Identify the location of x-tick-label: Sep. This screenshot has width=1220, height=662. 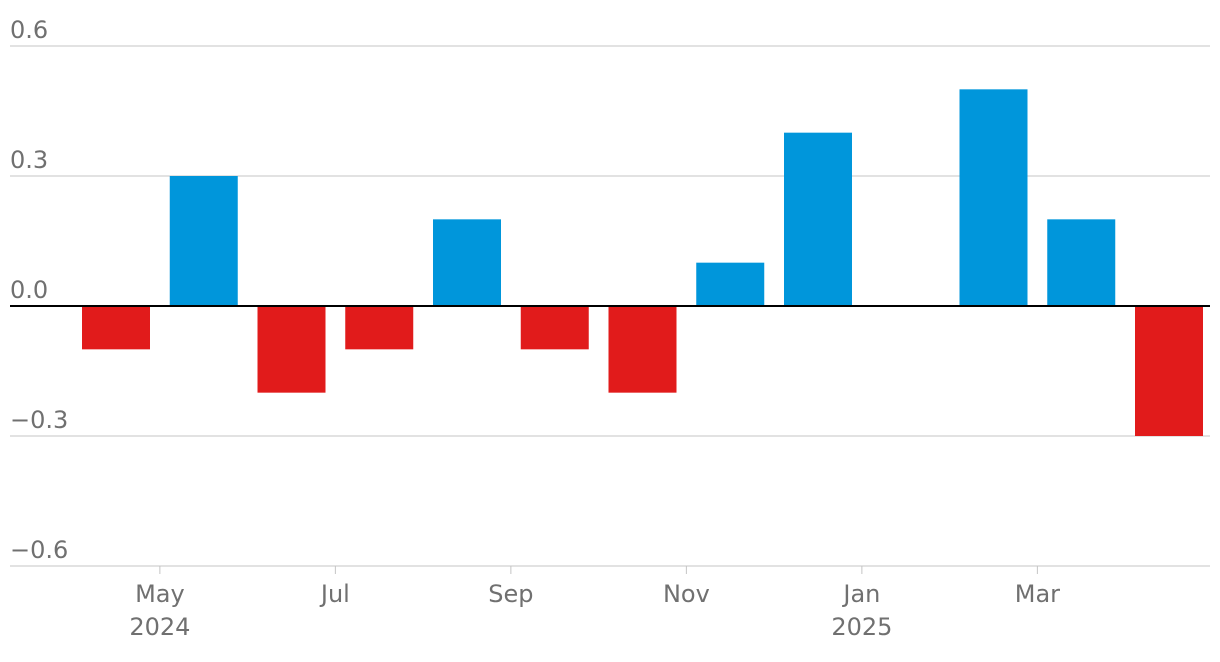
(510, 594).